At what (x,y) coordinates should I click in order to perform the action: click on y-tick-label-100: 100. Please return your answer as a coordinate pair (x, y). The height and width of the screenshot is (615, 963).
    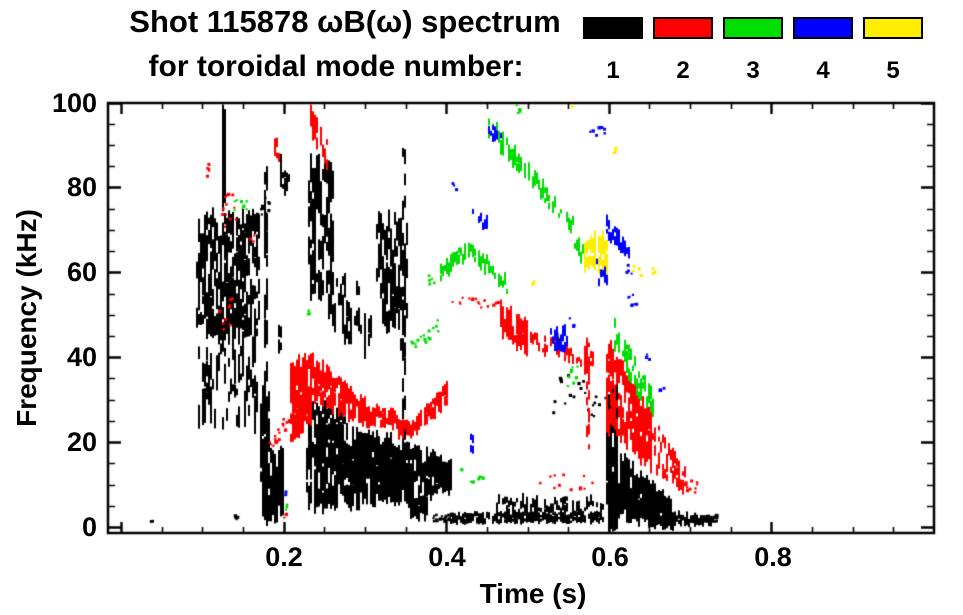
    Looking at the image, I should click on (74, 103).